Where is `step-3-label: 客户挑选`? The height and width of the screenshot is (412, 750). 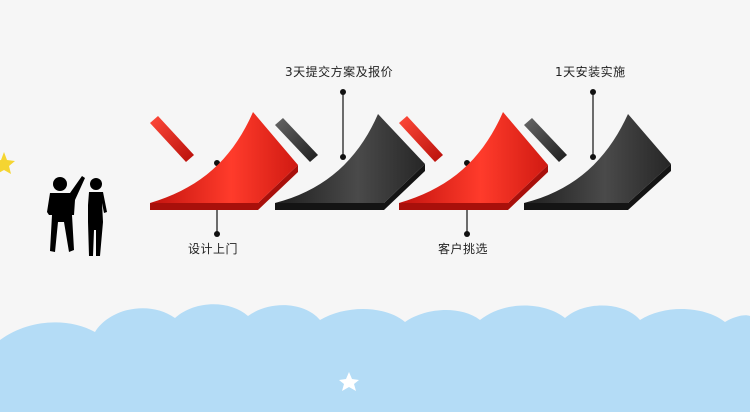 step-3-label: 客户挑选 is located at coordinates (463, 249).